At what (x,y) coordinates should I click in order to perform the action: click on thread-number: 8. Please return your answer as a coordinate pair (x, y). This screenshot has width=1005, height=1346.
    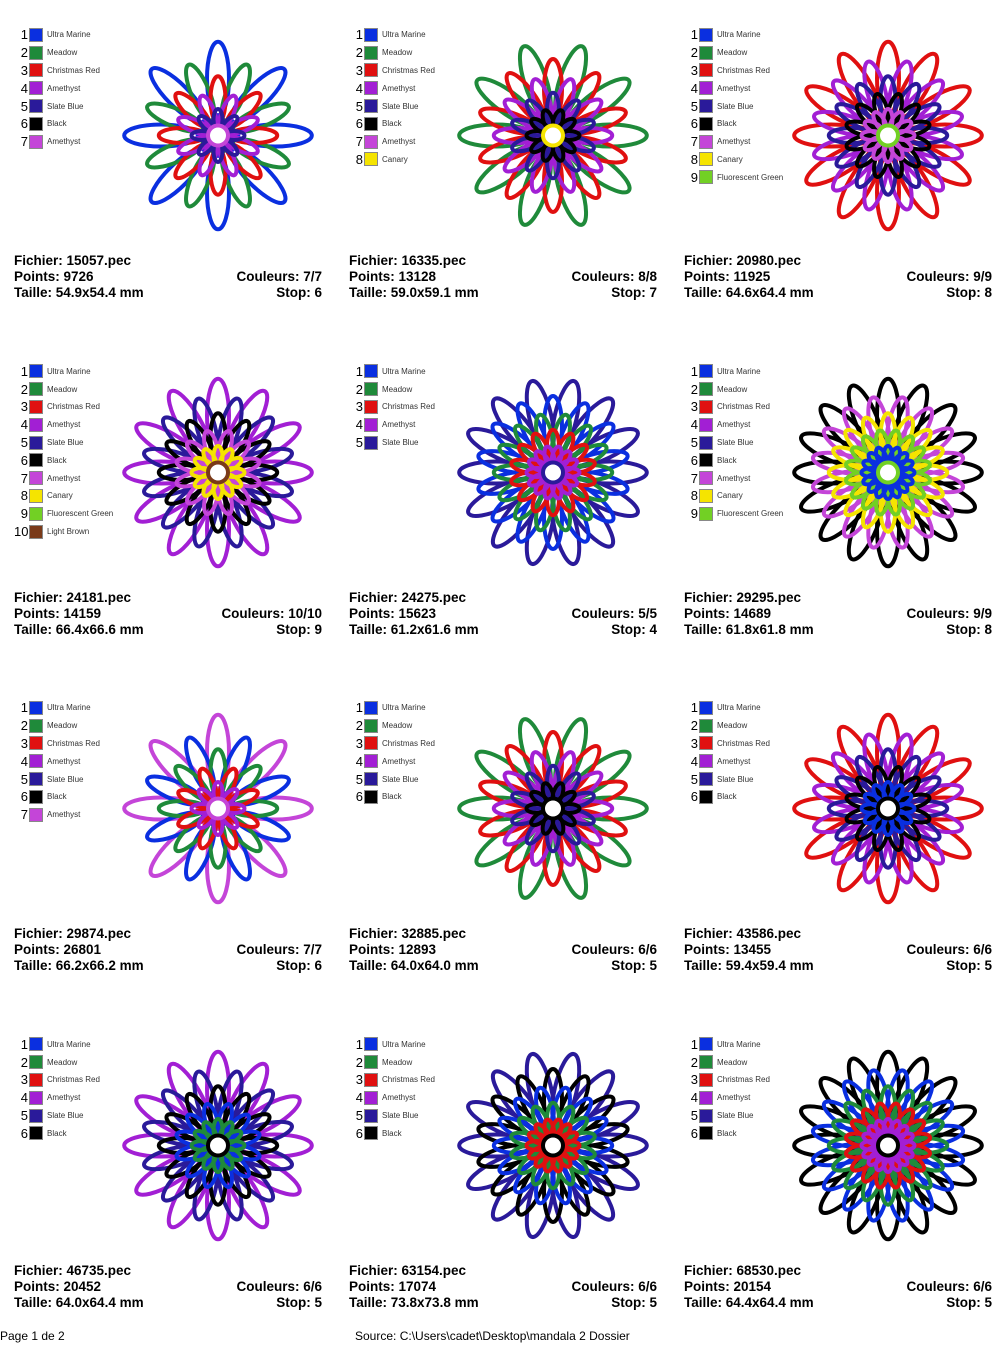
    Looking at the image, I should click on (359, 159).